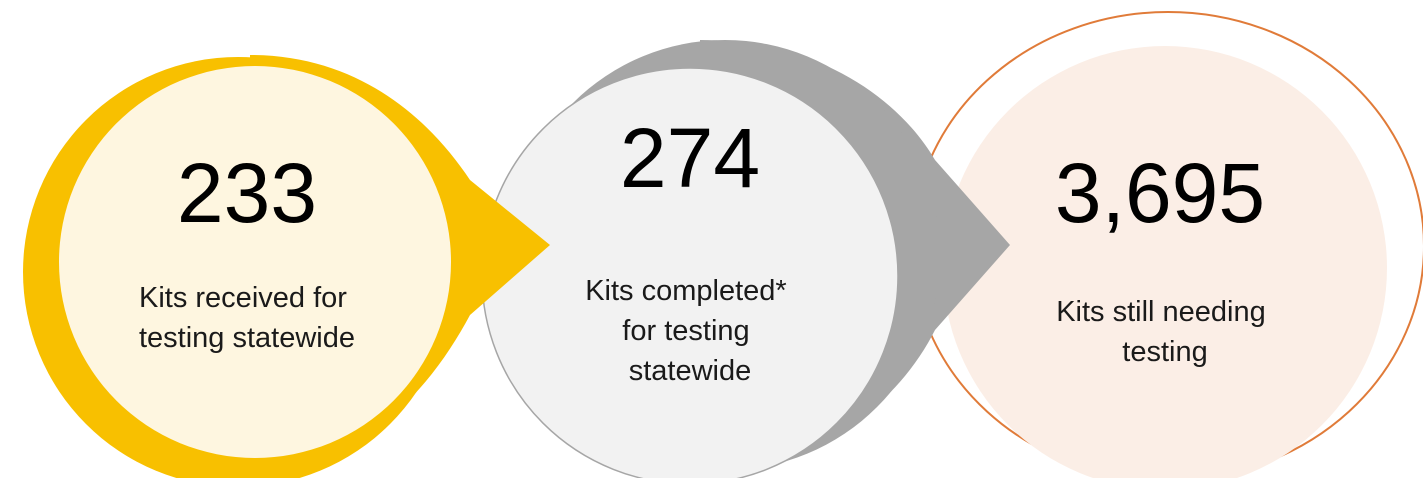  Describe the element at coordinates (685, 331) in the screenshot. I see `label-line: for testing` at that location.